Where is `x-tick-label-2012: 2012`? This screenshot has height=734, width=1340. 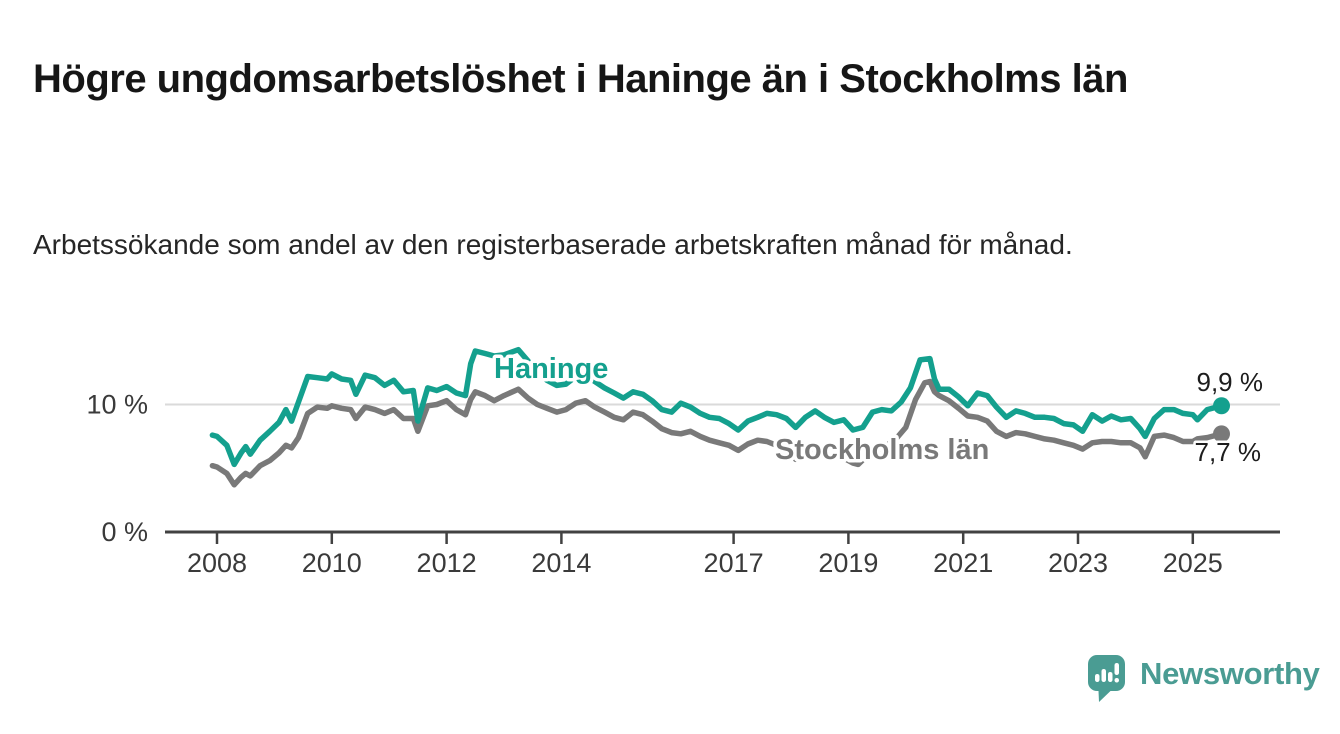
x-tick-label-2012: 2012 is located at coordinates (447, 563).